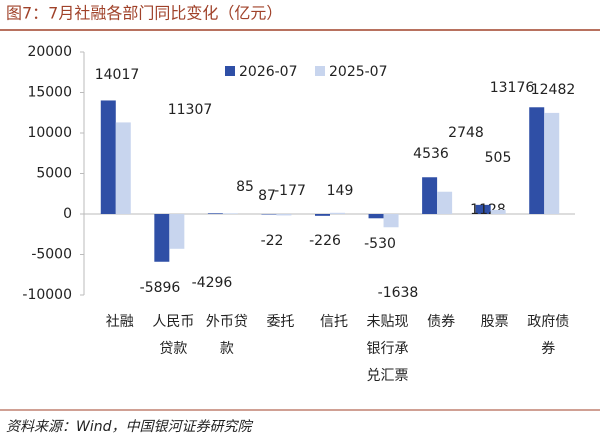 The image size is (600, 447). Describe the element at coordinates (49, 52) in the screenshot. I see `y-tick-label: 20000` at that location.